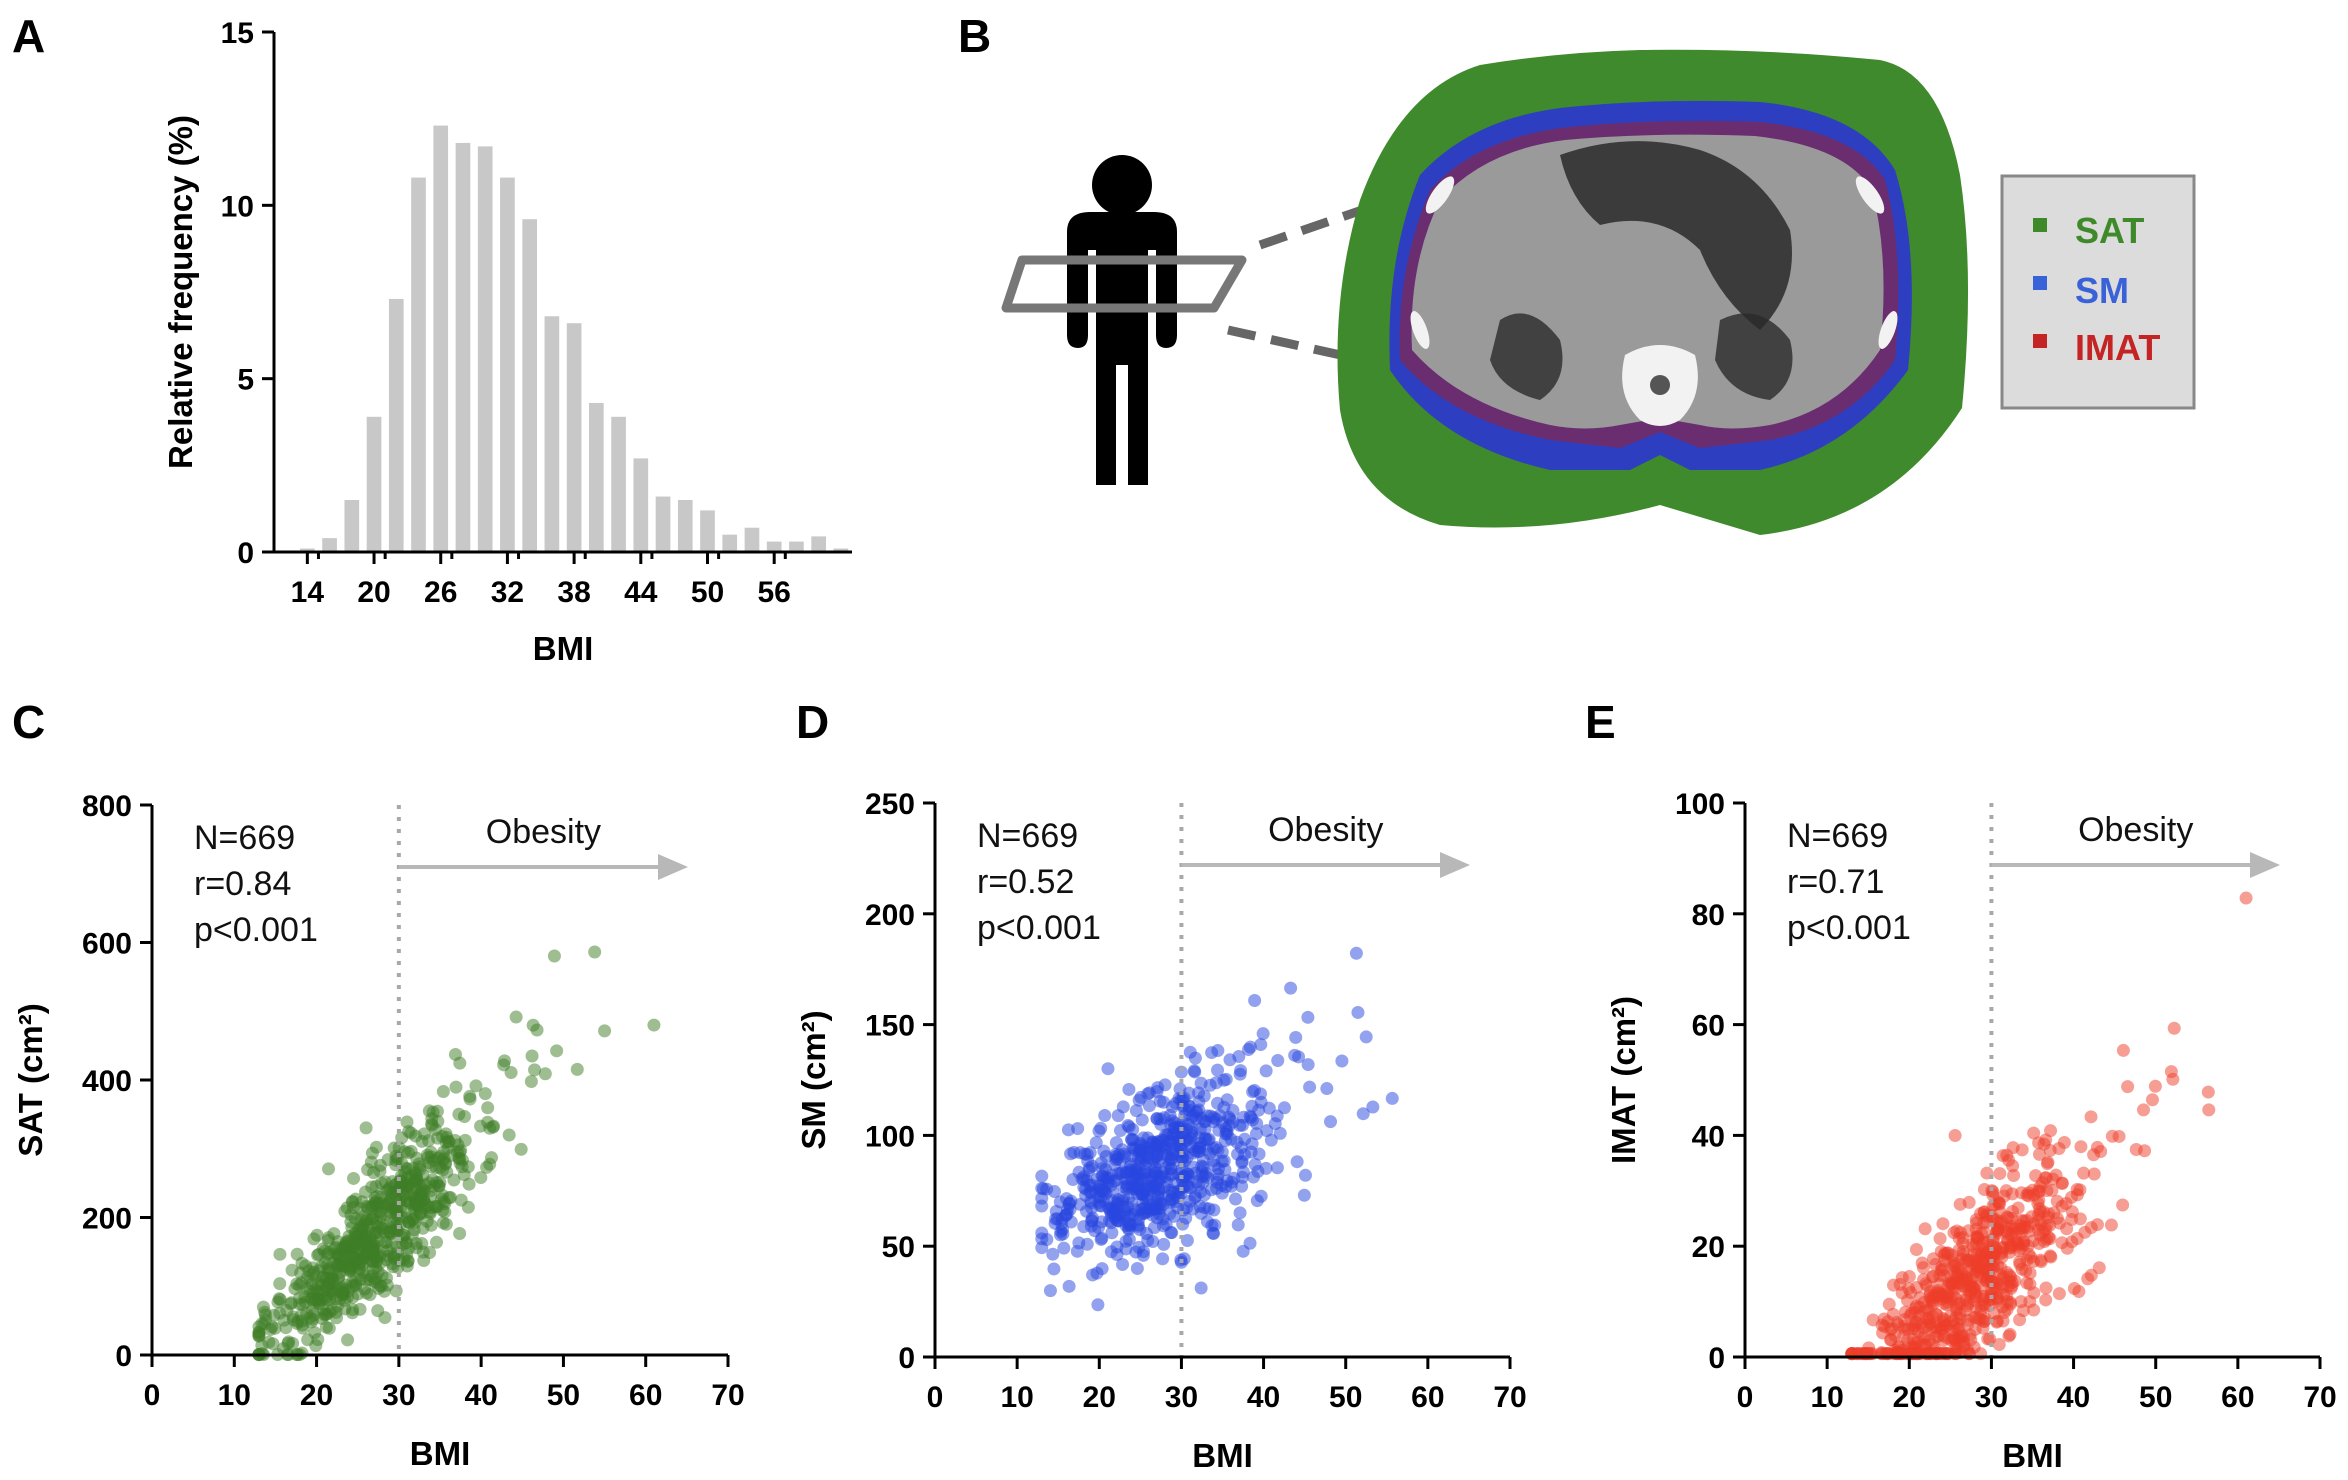  What do you see at coordinates (2102, 290) in the screenshot?
I see `sm-legend-label: SM` at bounding box center [2102, 290].